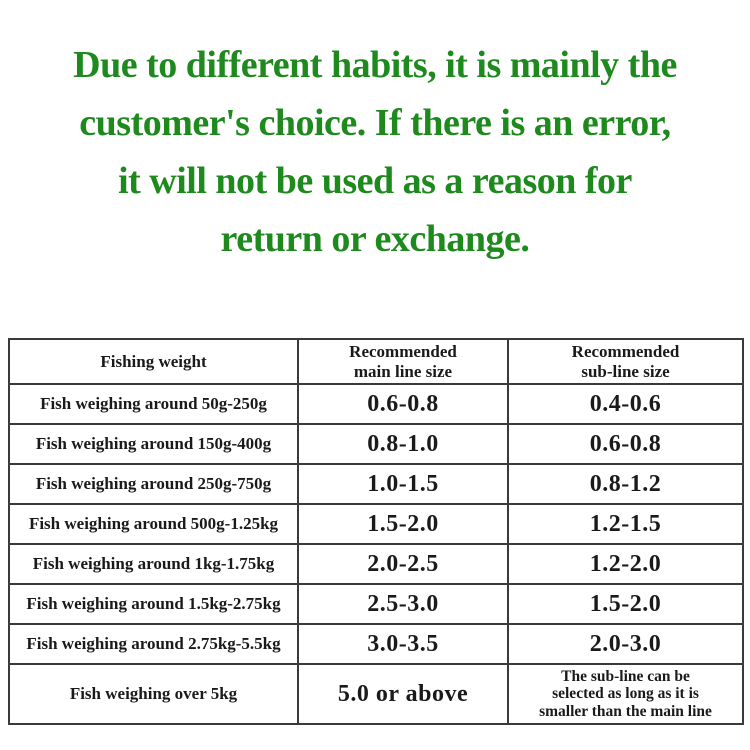 The image size is (750, 750). What do you see at coordinates (625, 361) in the screenshot?
I see `column-header-sub-line-size: Recommended sub-line size` at bounding box center [625, 361].